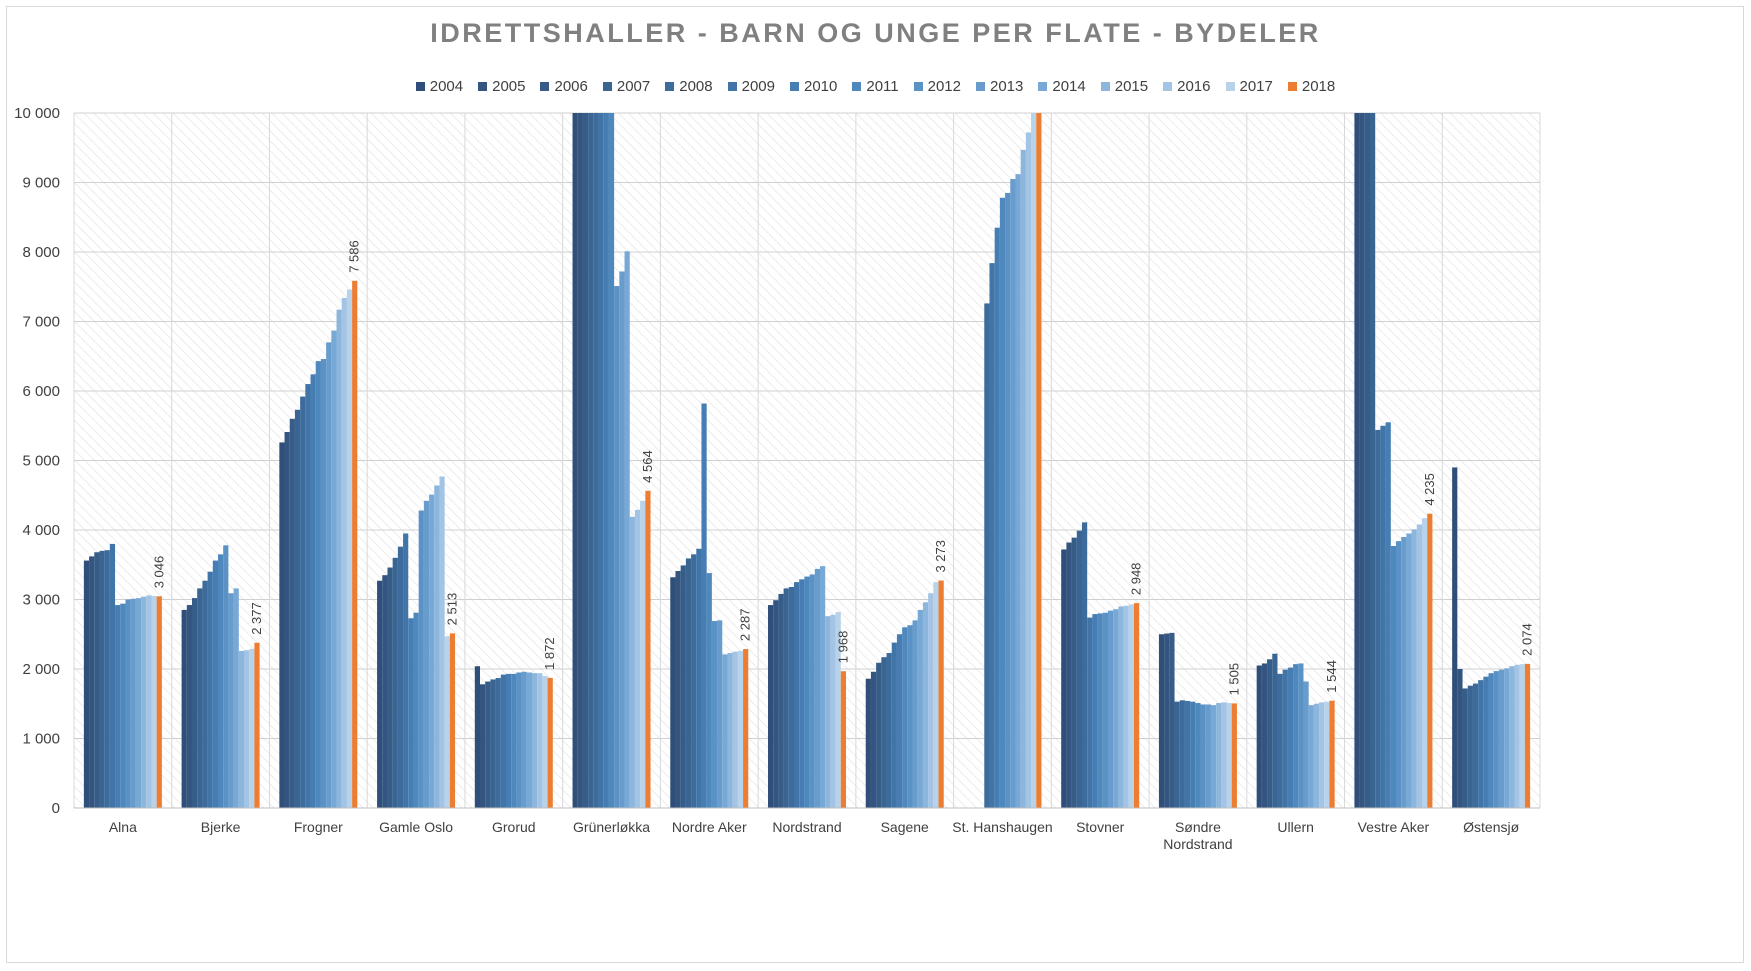  I want to click on data-label: 4 235, so click(1429, 489).